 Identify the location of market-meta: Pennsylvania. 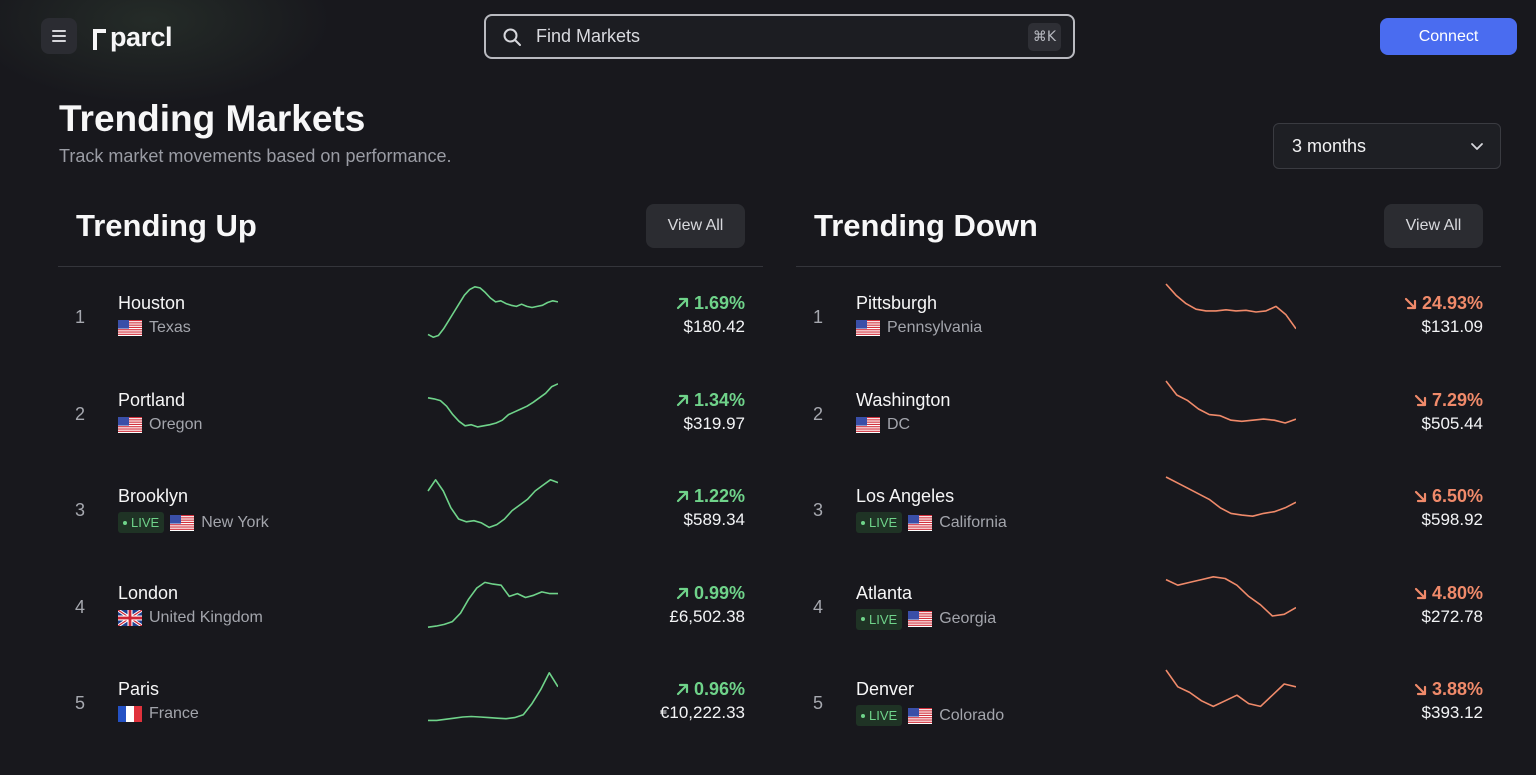
(919, 328).